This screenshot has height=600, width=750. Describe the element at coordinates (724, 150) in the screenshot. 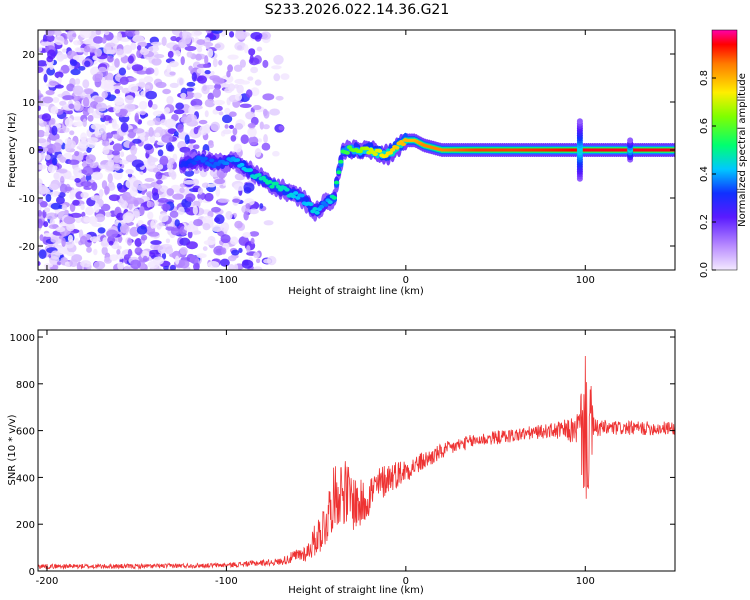

I see `colorbar-gradient` at that location.